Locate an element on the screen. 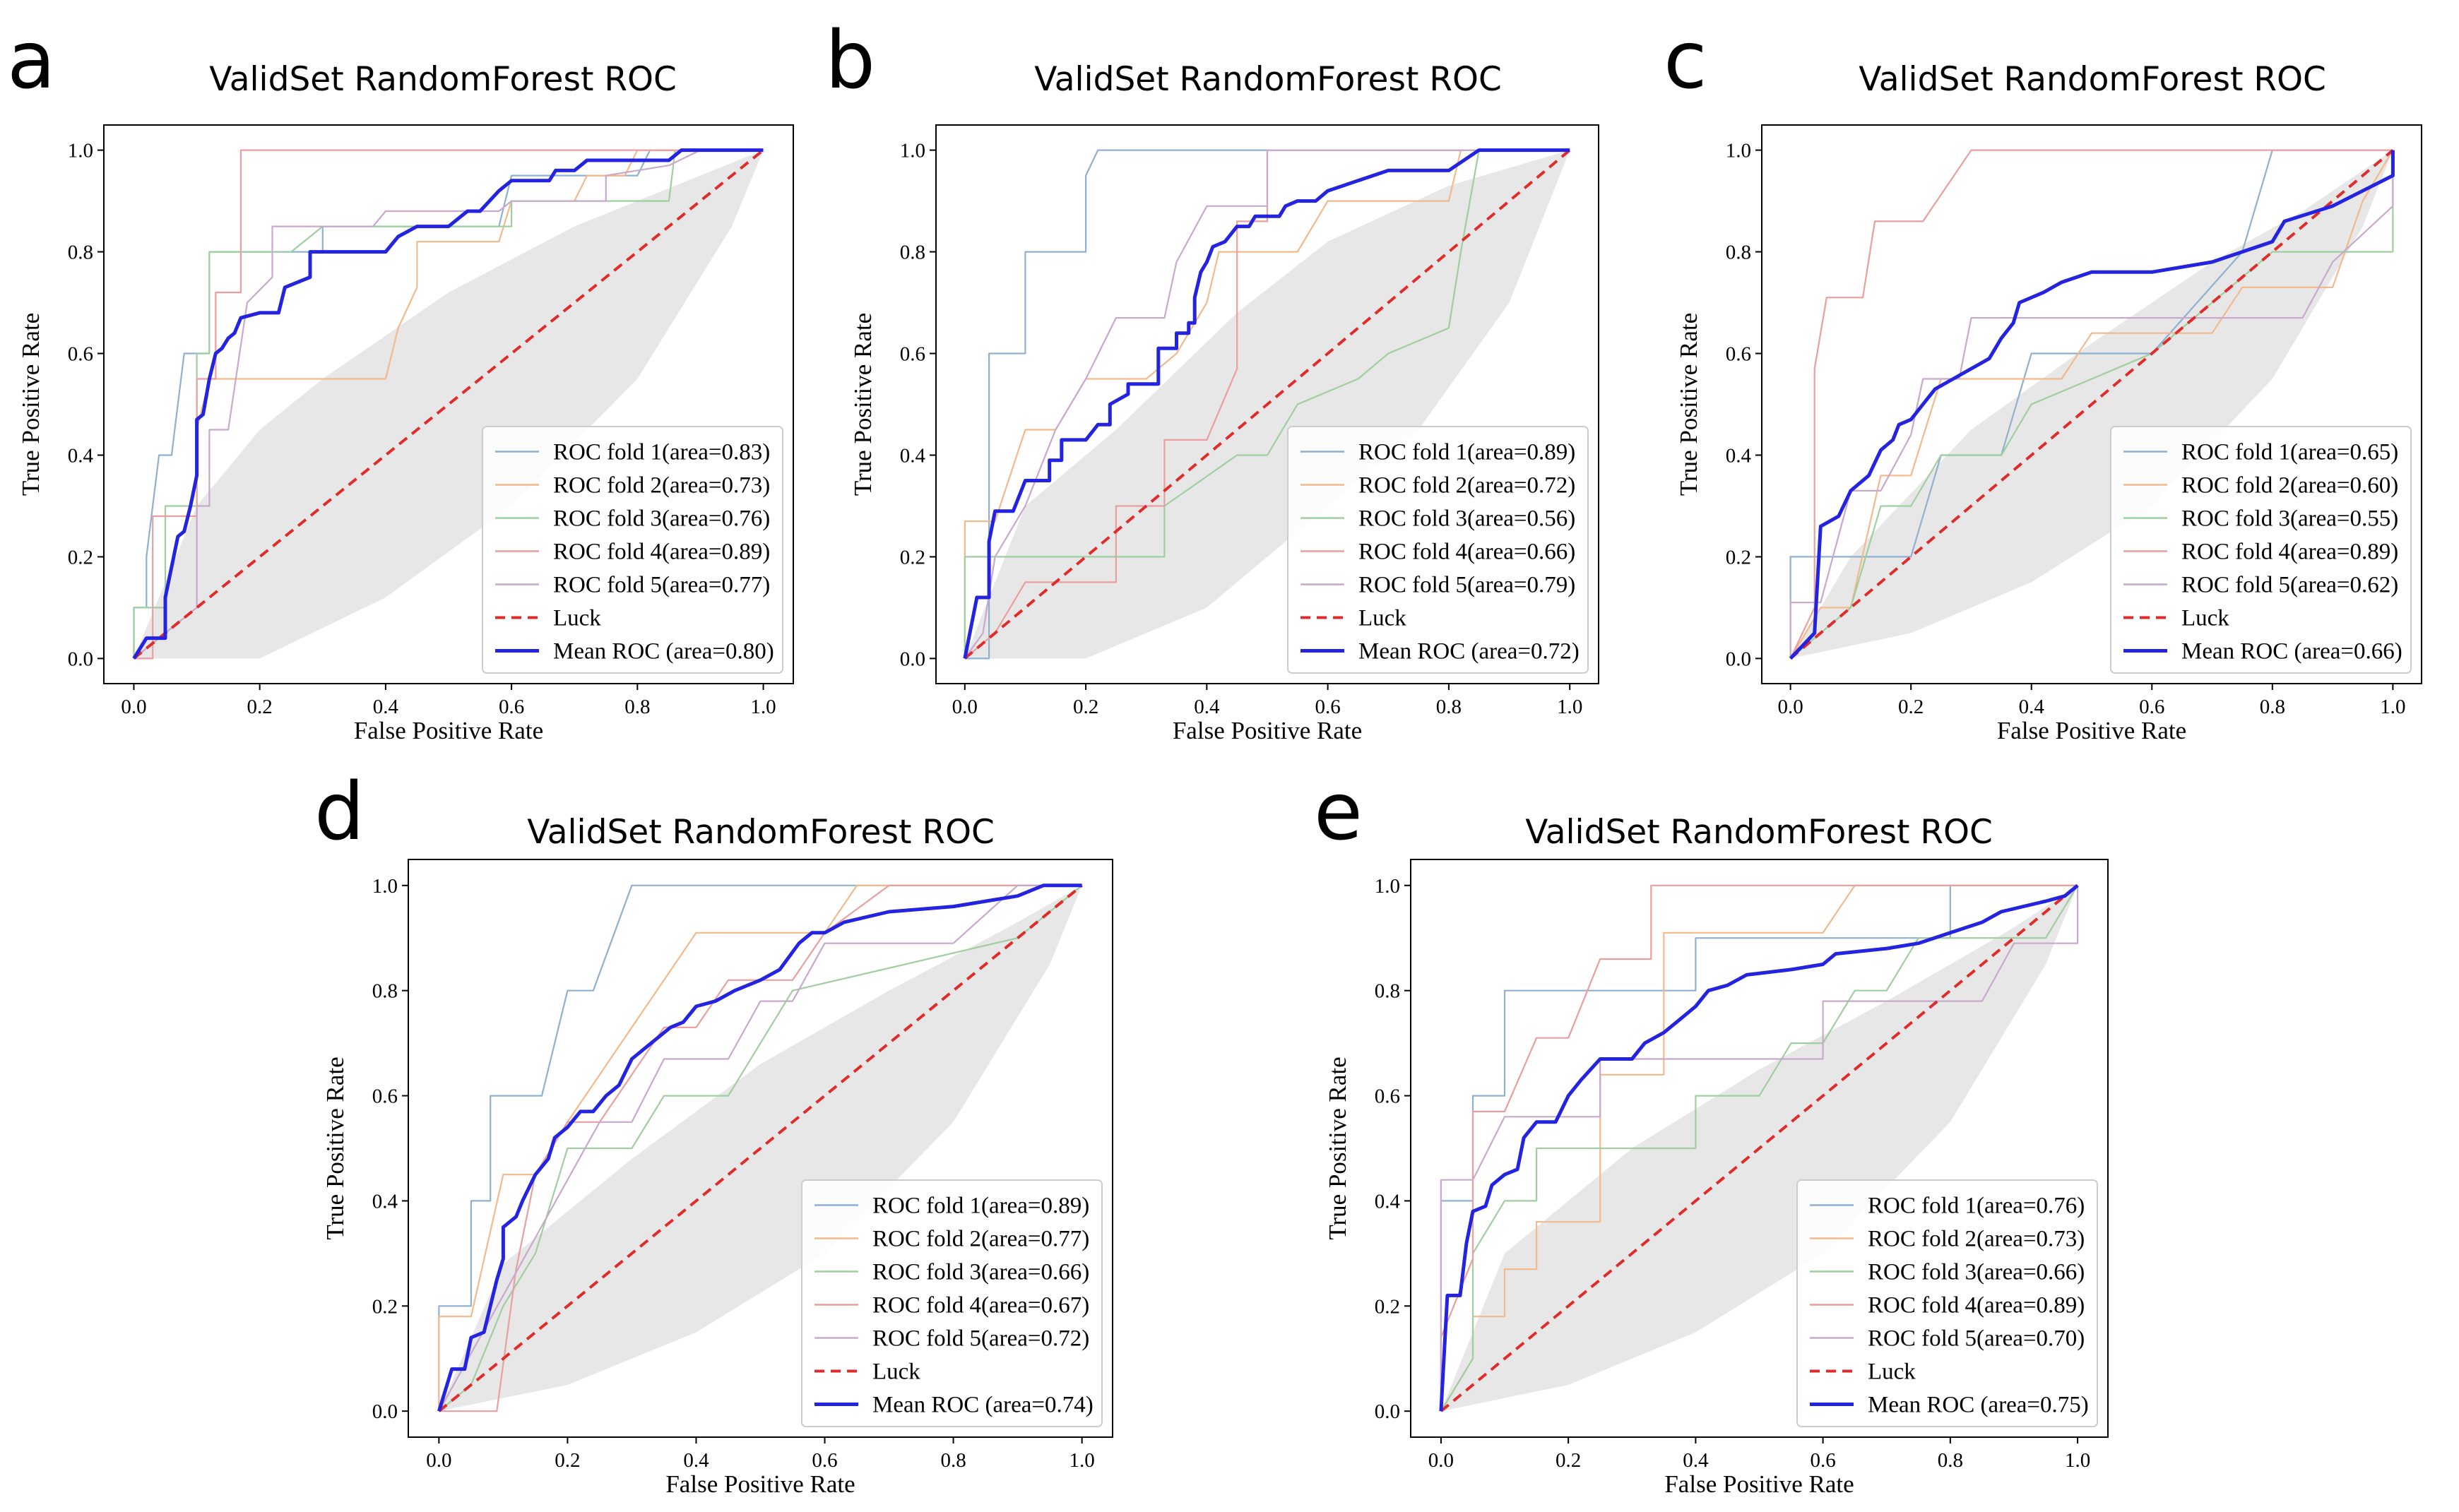 The image size is (2459, 1512). legend-label: Mean ROC (area=0.80) is located at coordinates (663, 652).